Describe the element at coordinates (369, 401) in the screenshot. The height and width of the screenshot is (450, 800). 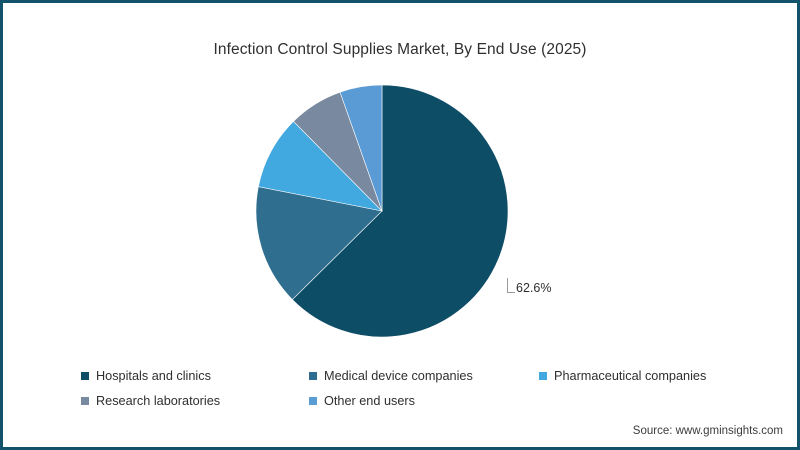
I see `legend-item-label: Other end users` at that location.